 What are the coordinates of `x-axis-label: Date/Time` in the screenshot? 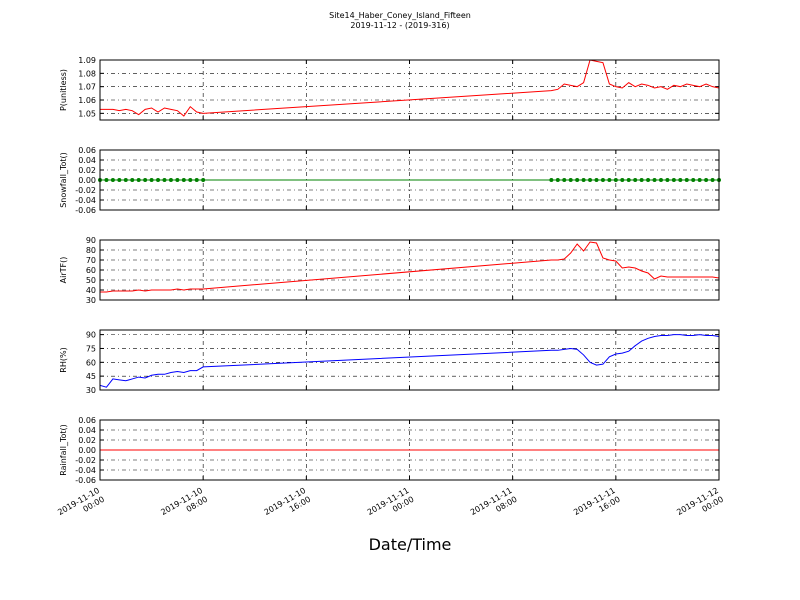 It's located at (410, 544).